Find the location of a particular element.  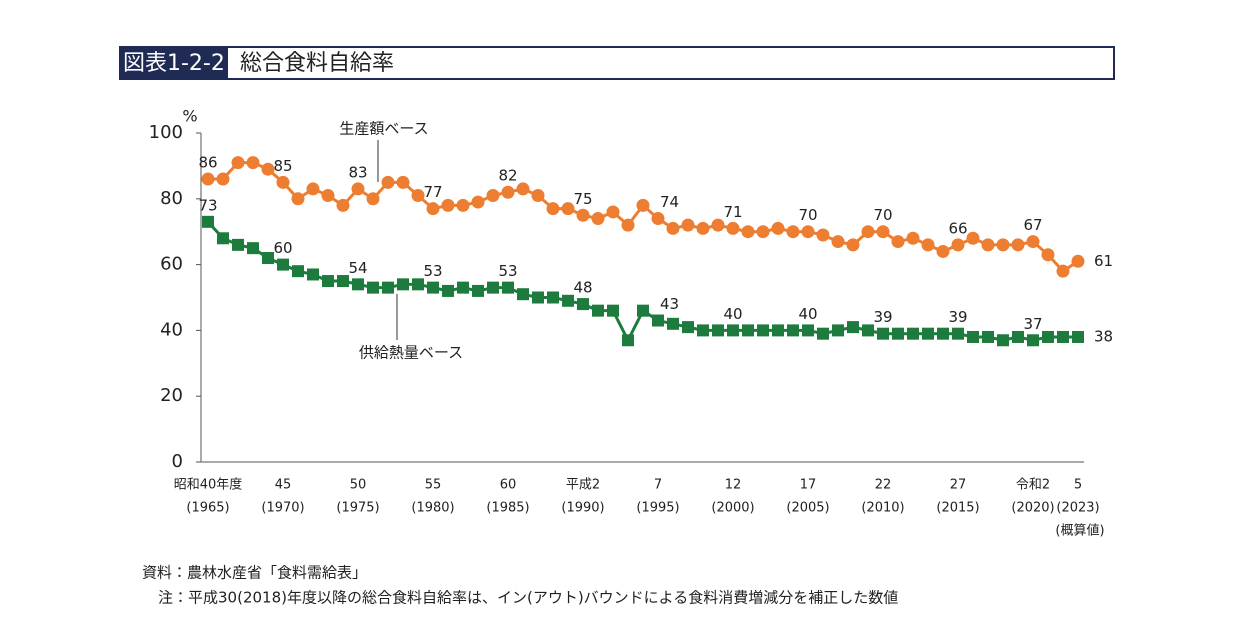

x-tick-year: (2010) is located at coordinates (882, 508).